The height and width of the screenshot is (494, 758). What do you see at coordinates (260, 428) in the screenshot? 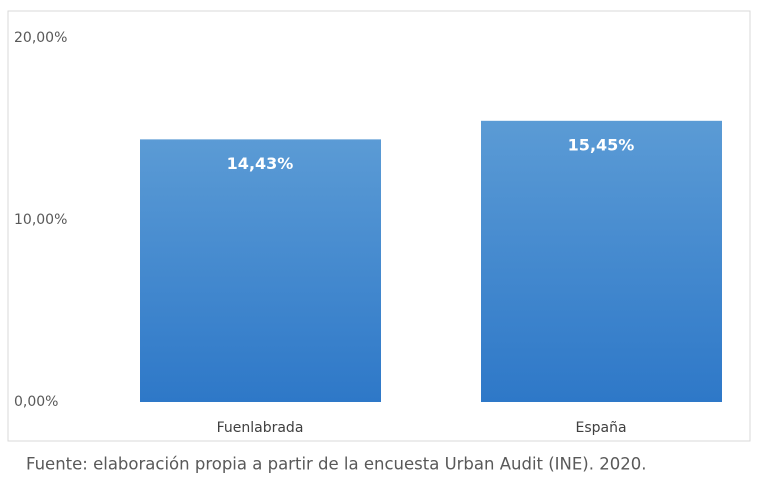
I see `x-tick-label: Fuenlabrada` at bounding box center [260, 428].